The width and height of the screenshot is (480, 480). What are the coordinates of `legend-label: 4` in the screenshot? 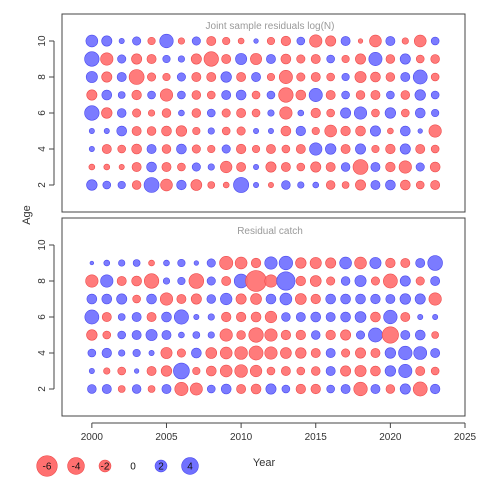 It's located at (190, 467).